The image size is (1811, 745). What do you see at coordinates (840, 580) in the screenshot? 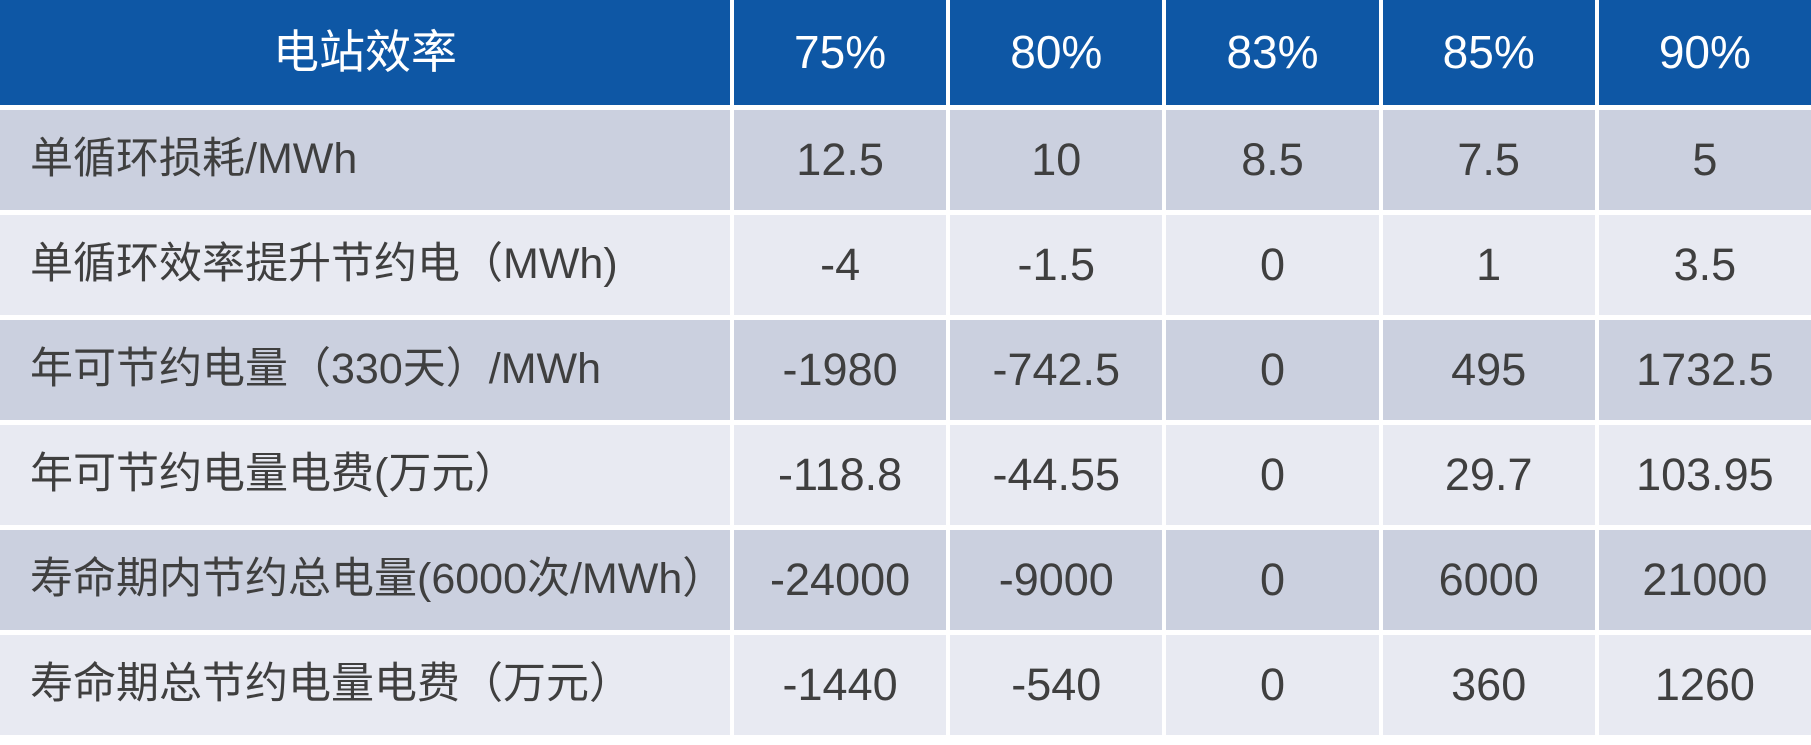
I see `value-cell: -24000` at bounding box center [840, 580].